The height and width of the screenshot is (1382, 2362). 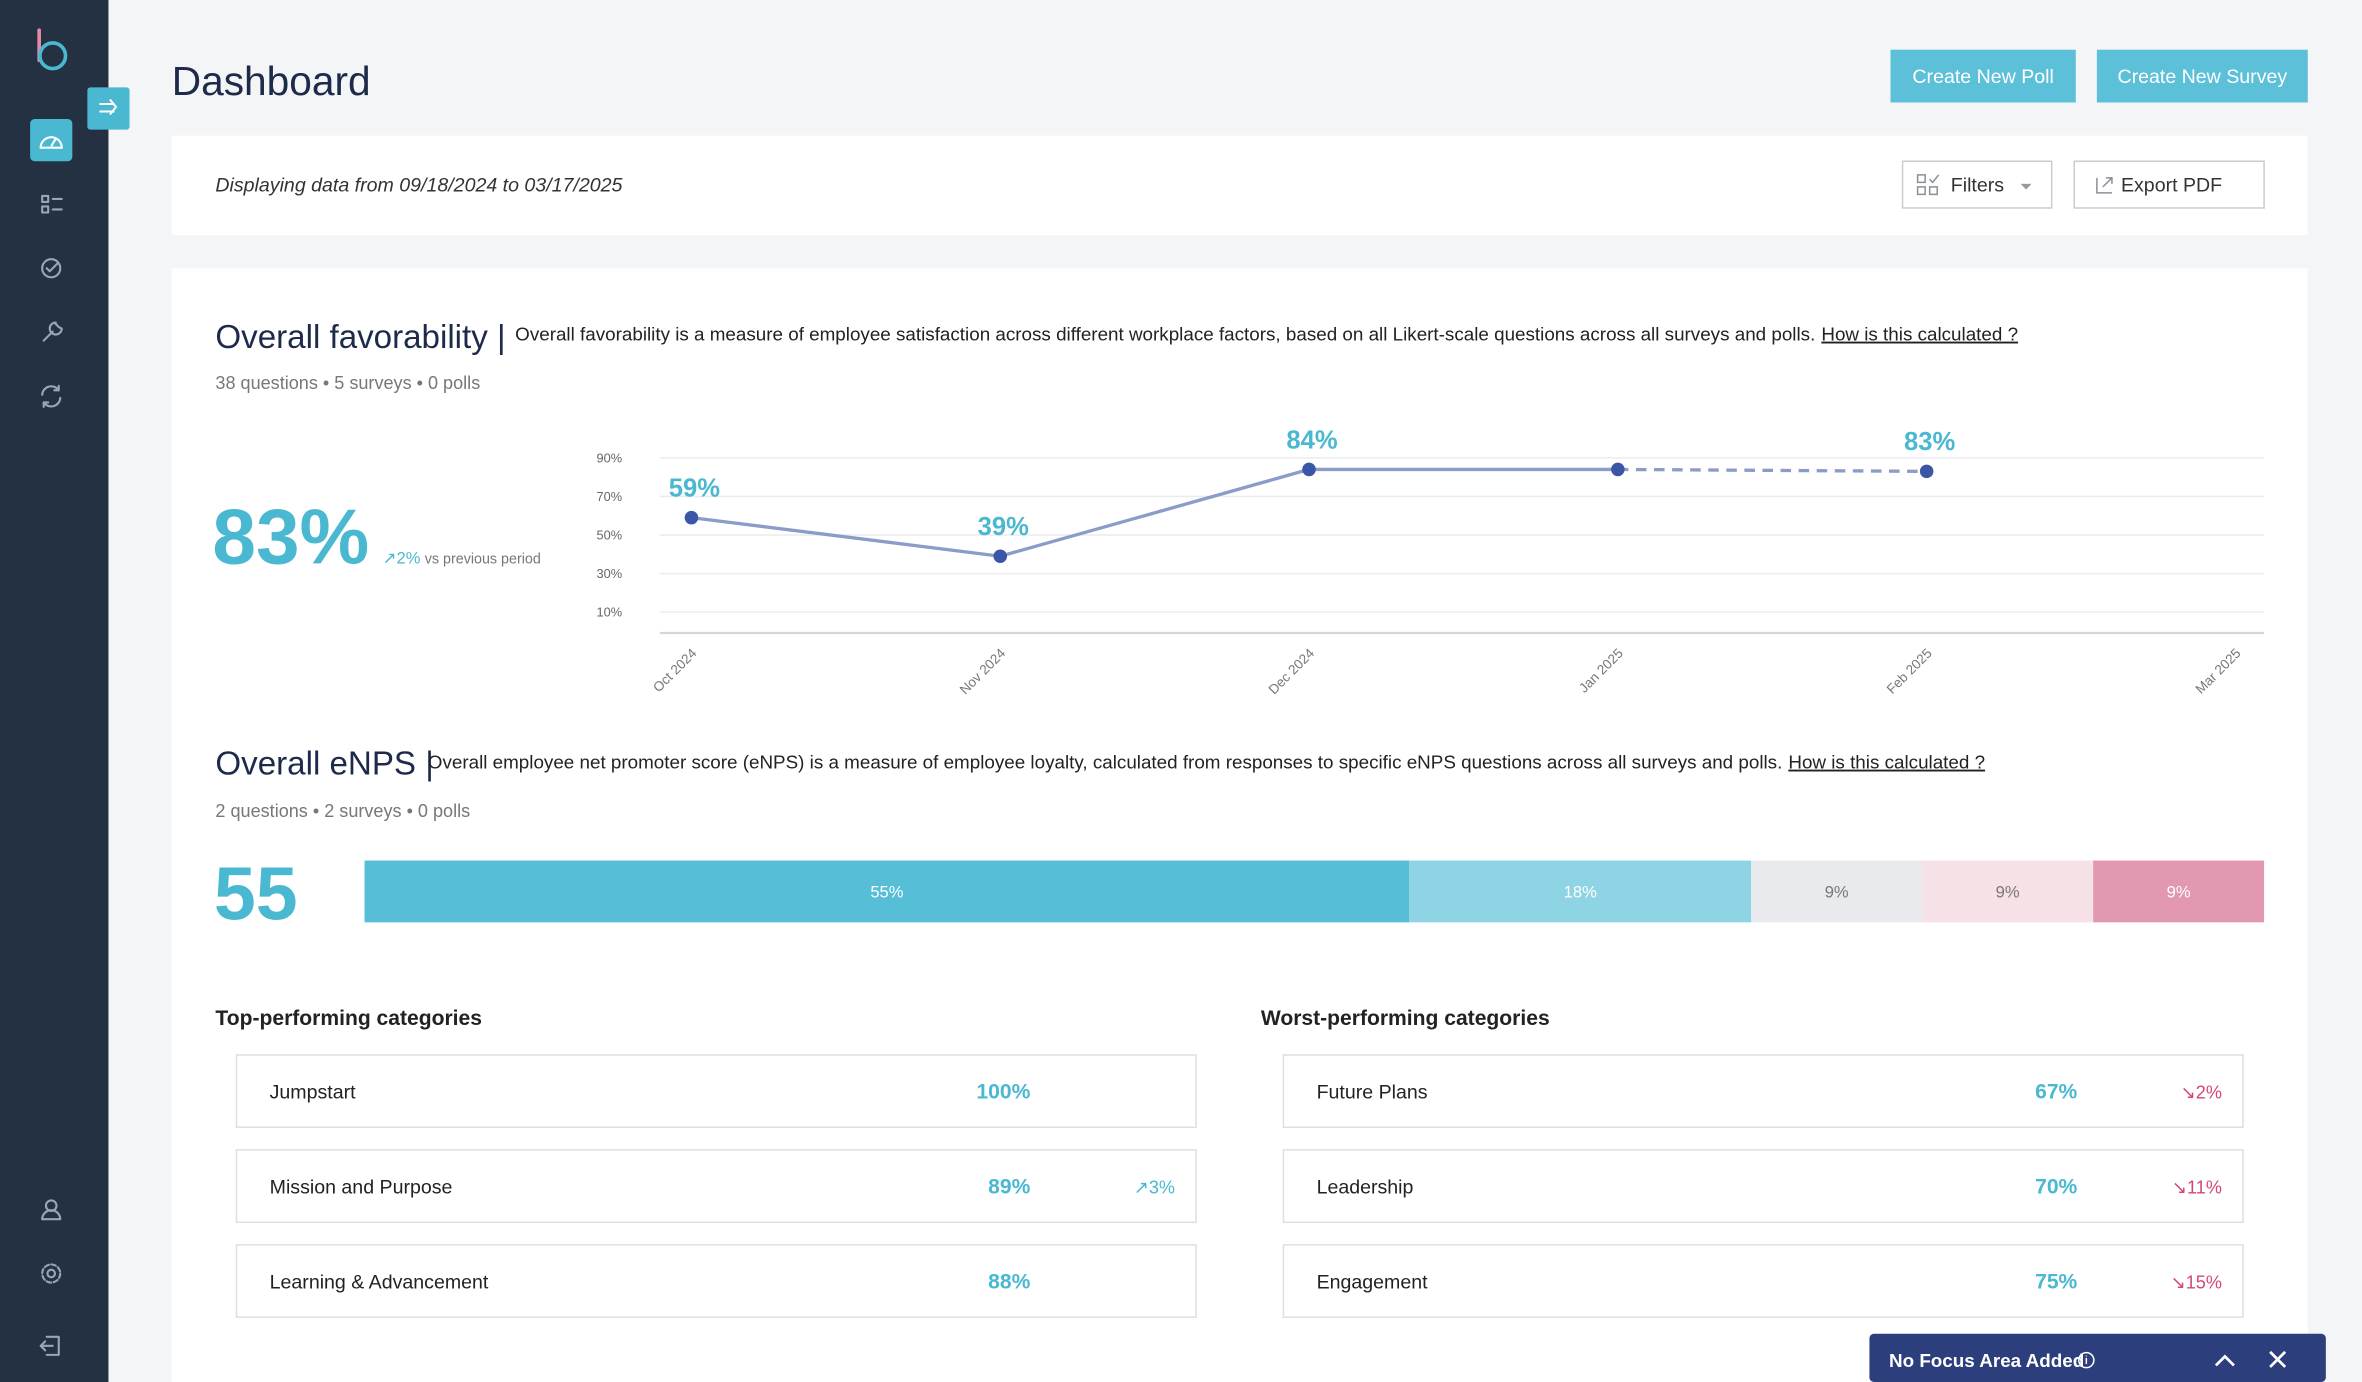 What do you see at coordinates (1009, 1187) in the screenshot?
I see `category-score: 89%` at bounding box center [1009, 1187].